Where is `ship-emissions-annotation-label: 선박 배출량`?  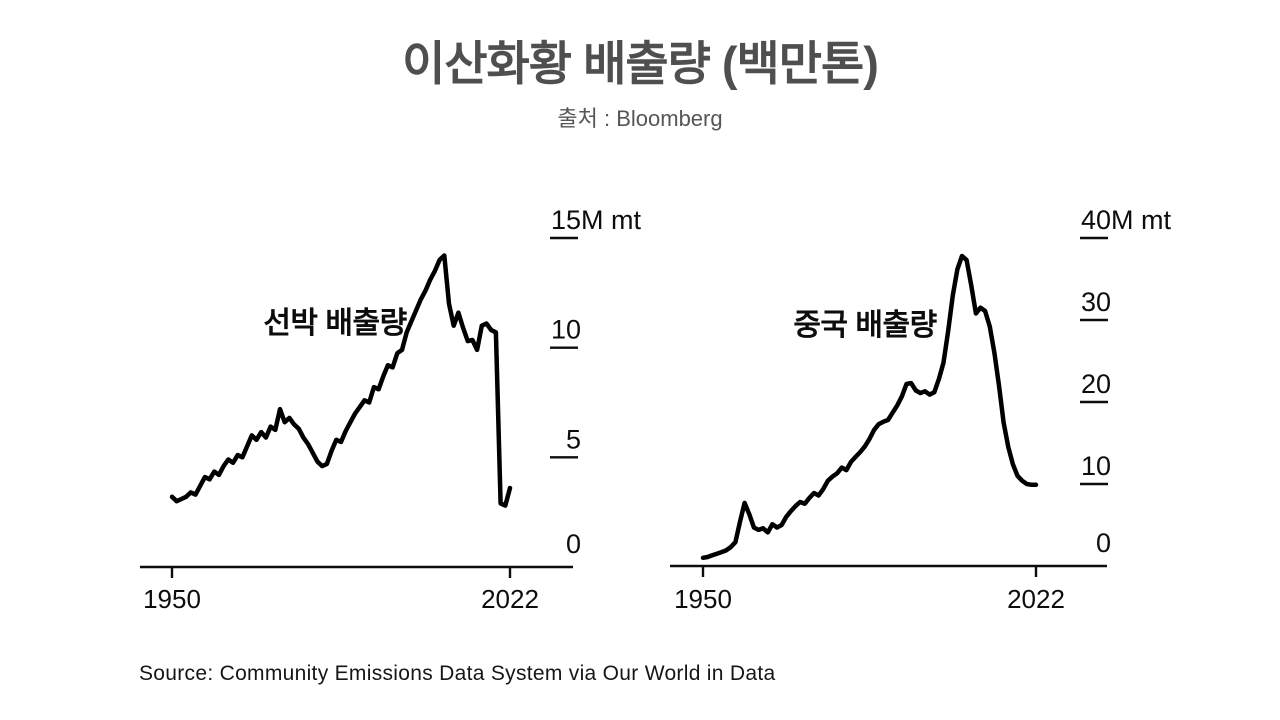
ship-emissions-annotation-label: 선박 배출량 is located at coordinates (335, 323).